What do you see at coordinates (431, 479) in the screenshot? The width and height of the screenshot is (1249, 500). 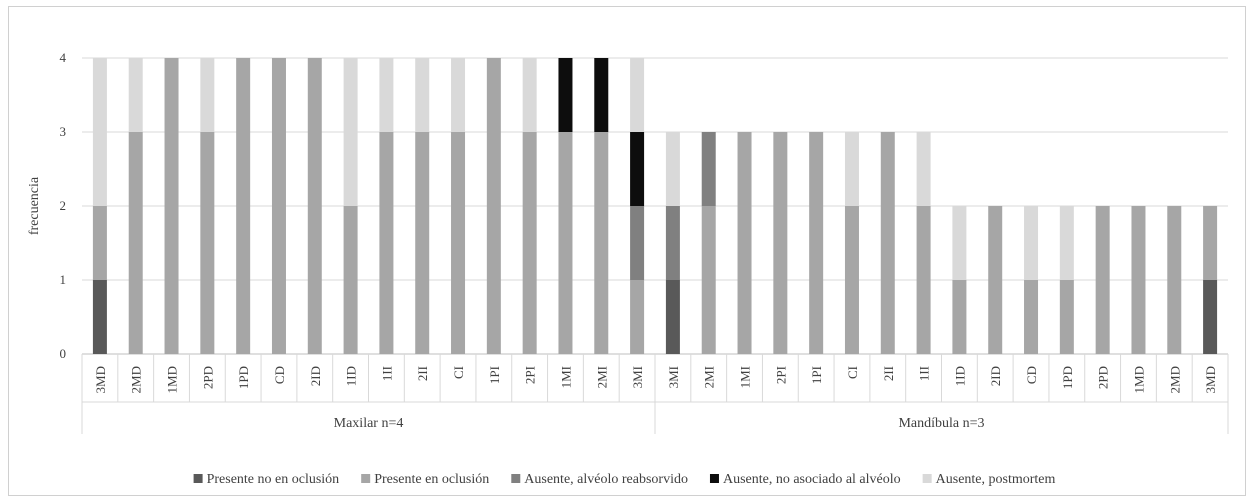 I see `legend-label: Presente en oclusión` at bounding box center [431, 479].